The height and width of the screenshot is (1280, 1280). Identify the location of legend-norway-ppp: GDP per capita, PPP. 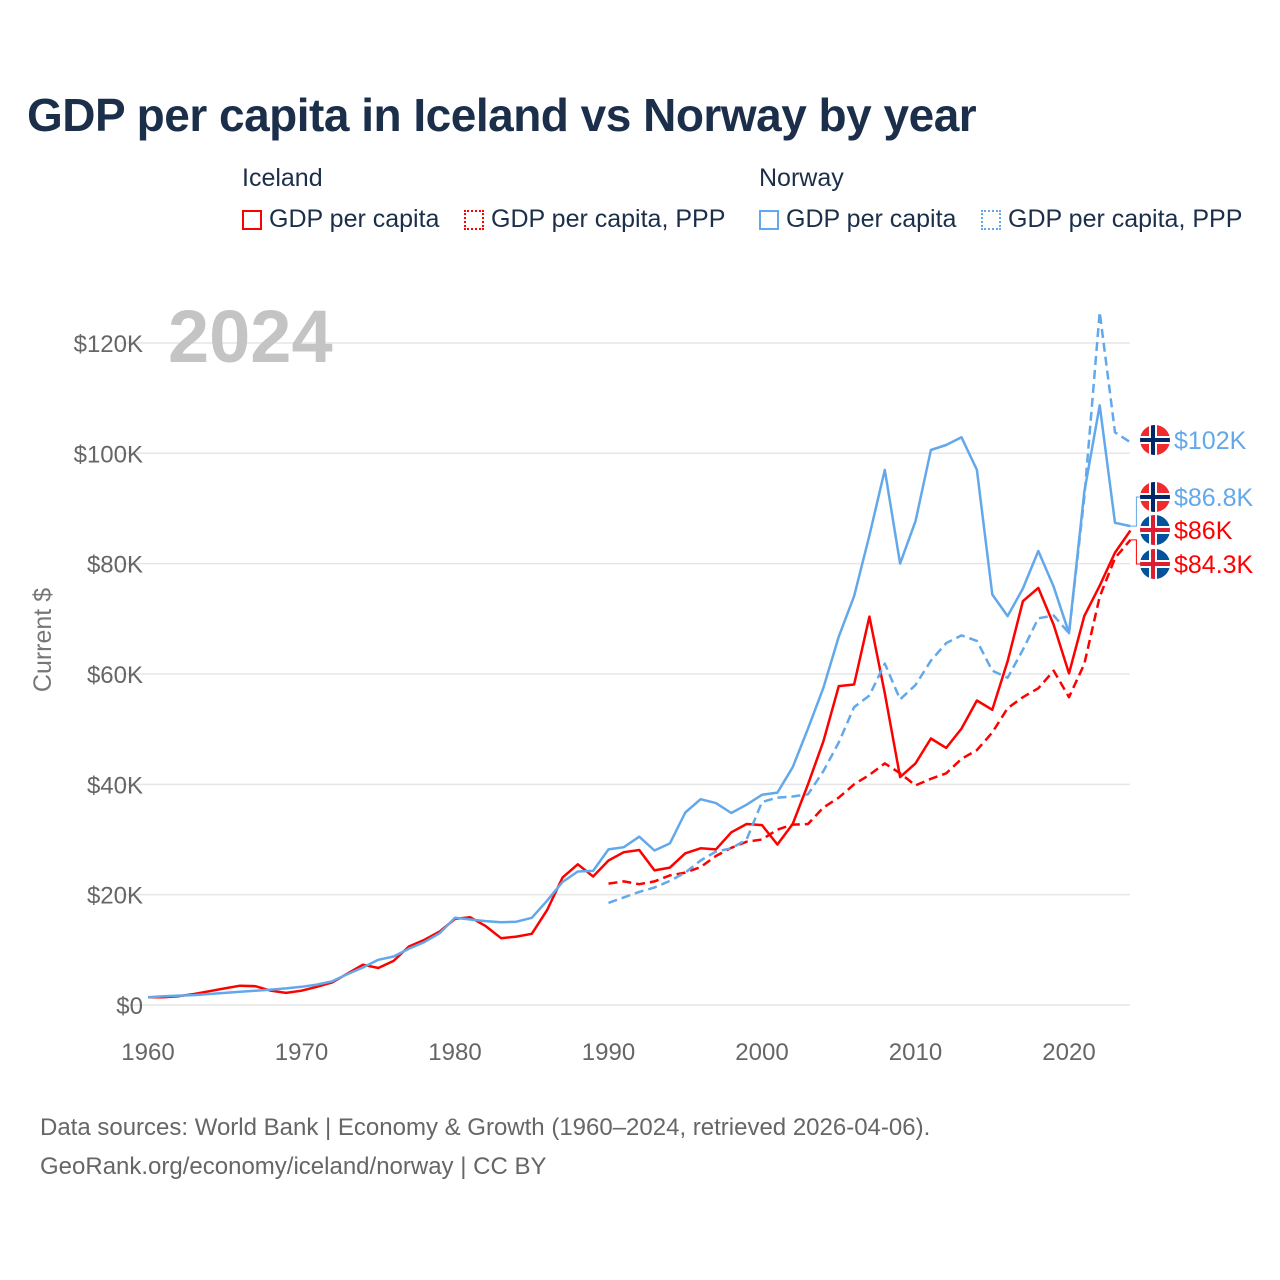
(1111, 219).